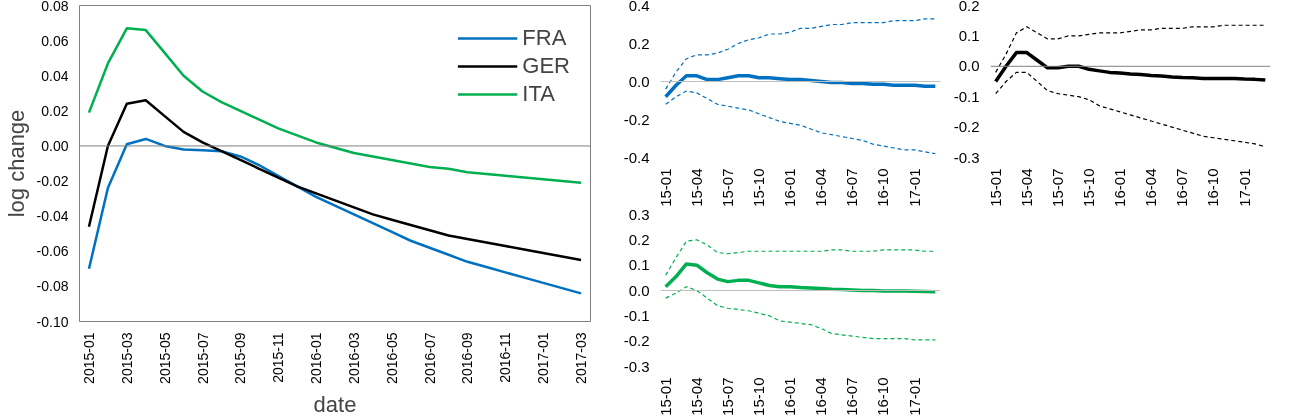 Image resolution: width=1290 pixels, height=419 pixels. I want to click on x-tick-label: 2015-11, so click(278, 357).